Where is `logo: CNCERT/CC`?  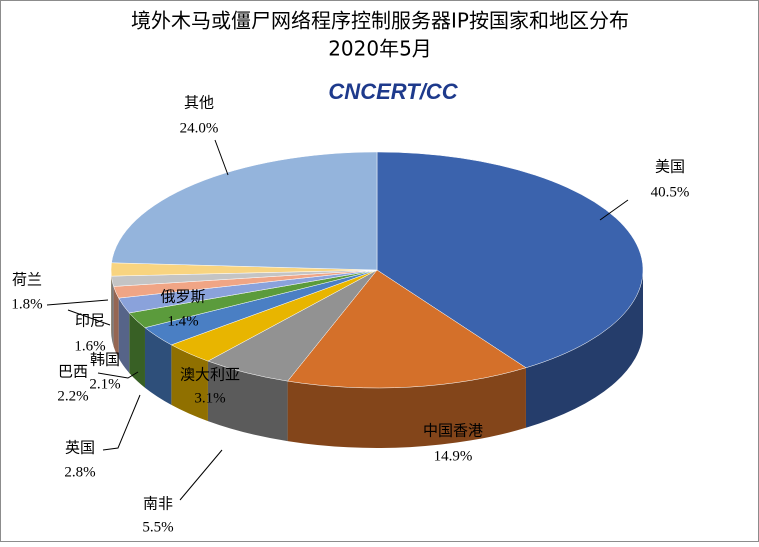
logo: CNCERT/CC is located at coordinates (393, 91).